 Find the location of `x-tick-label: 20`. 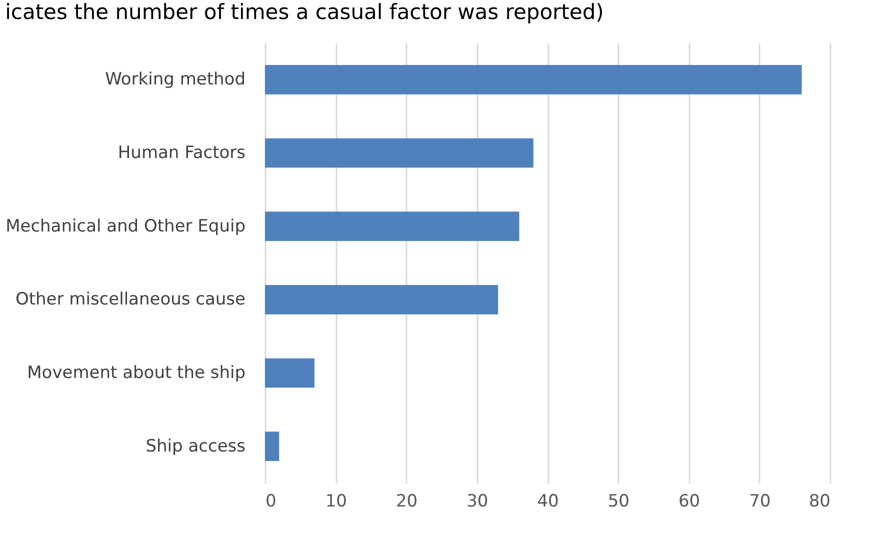

x-tick-label: 20 is located at coordinates (407, 502).